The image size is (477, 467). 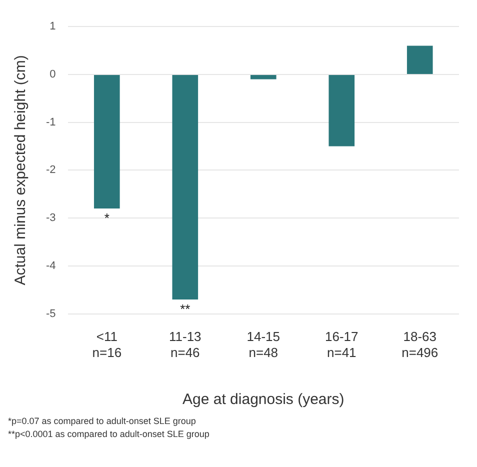 What do you see at coordinates (102, 421) in the screenshot?
I see `text: *p=0.07 as compared to adult-onset SLE group` at bounding box center [102, 421].